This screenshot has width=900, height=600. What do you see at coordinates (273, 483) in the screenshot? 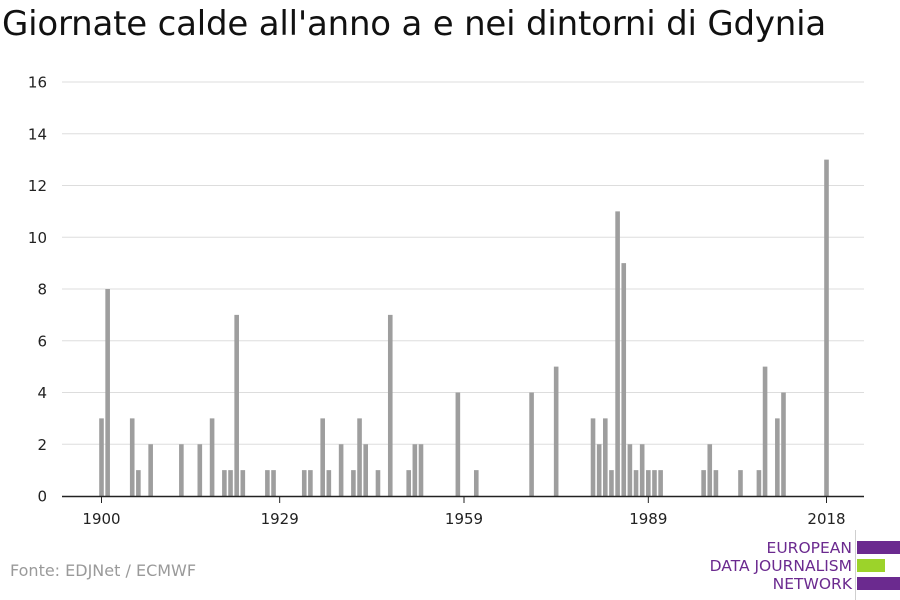
I see `bar-1928` at bounding box center [273, 483].